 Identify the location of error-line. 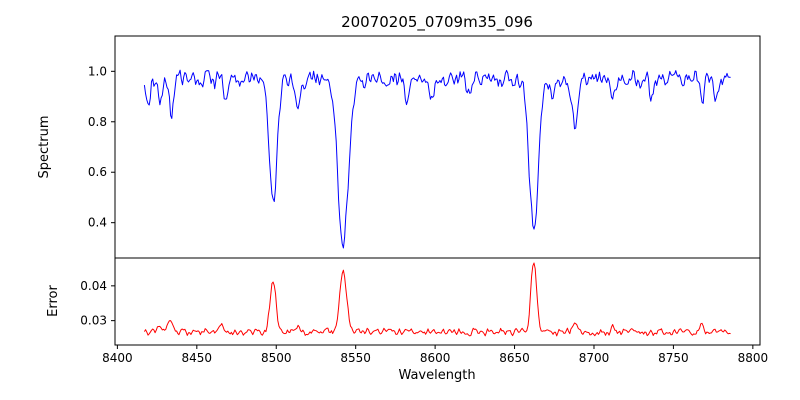
(437, 299).